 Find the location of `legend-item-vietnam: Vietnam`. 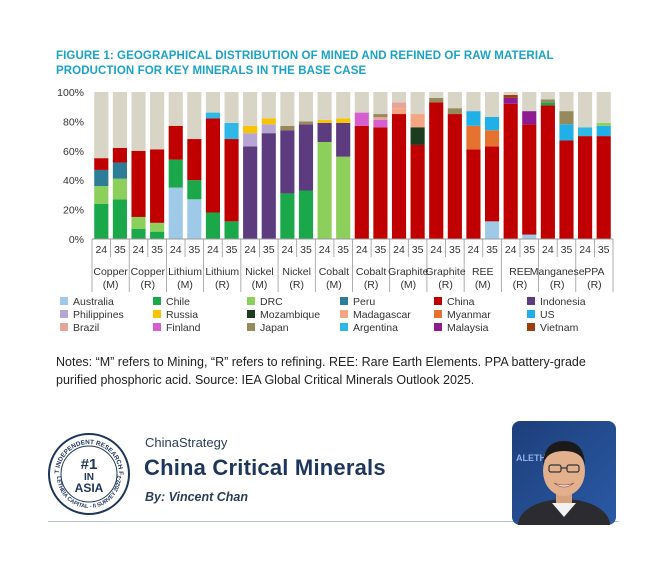

legend-item-vietnam: Vietnam is located at coordinates (553, 328).